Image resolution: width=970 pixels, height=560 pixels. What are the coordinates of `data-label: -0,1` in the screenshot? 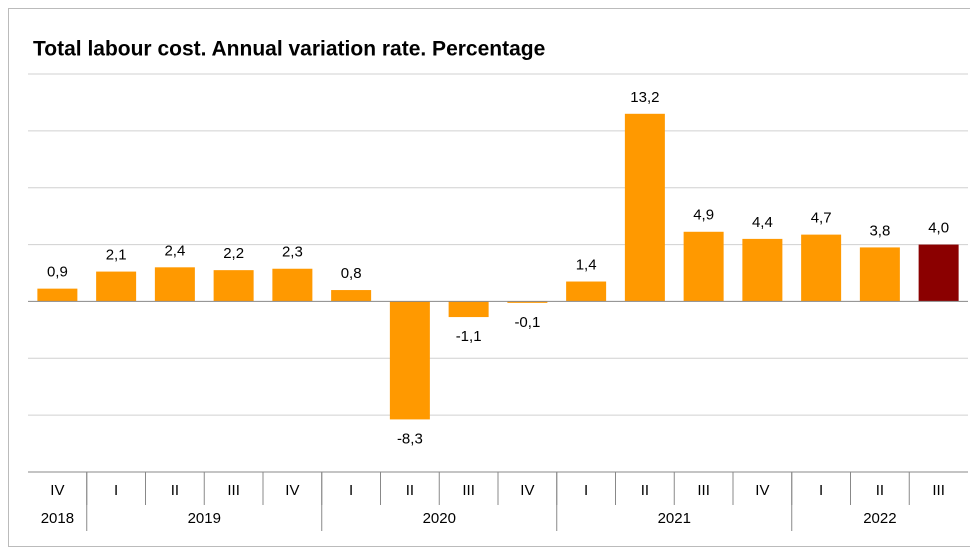 It's located at (527, 322).